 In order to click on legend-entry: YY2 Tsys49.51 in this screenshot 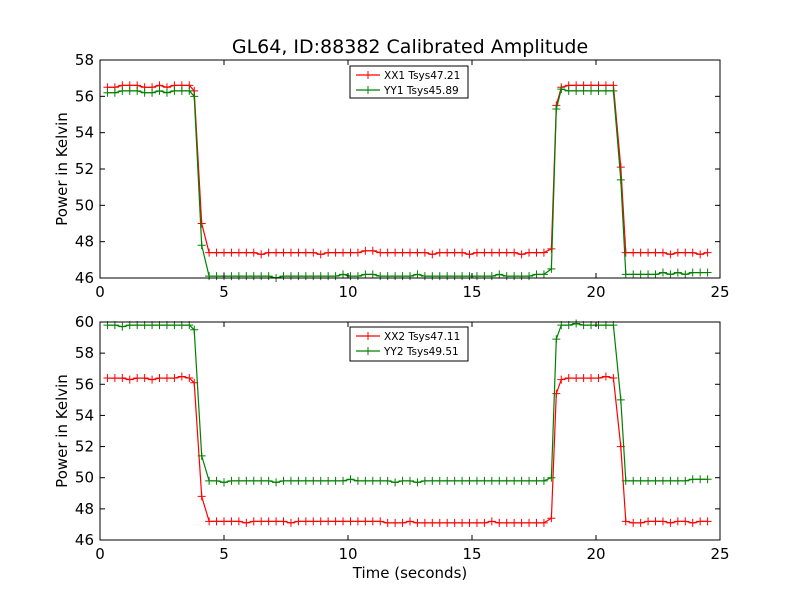, I will do `click(407, 352)`.